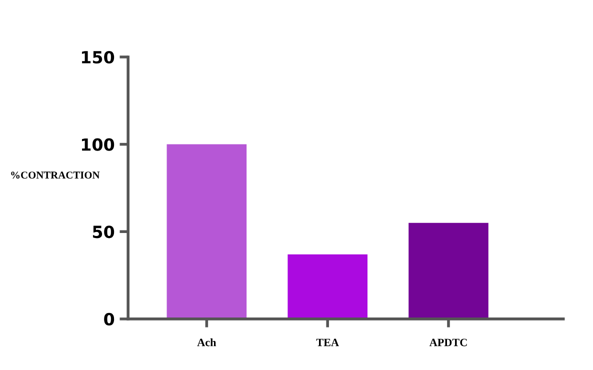 The height and width of the screenshot is (370, 593). I want to click on y-tick-label: 0, so click(109, 319).